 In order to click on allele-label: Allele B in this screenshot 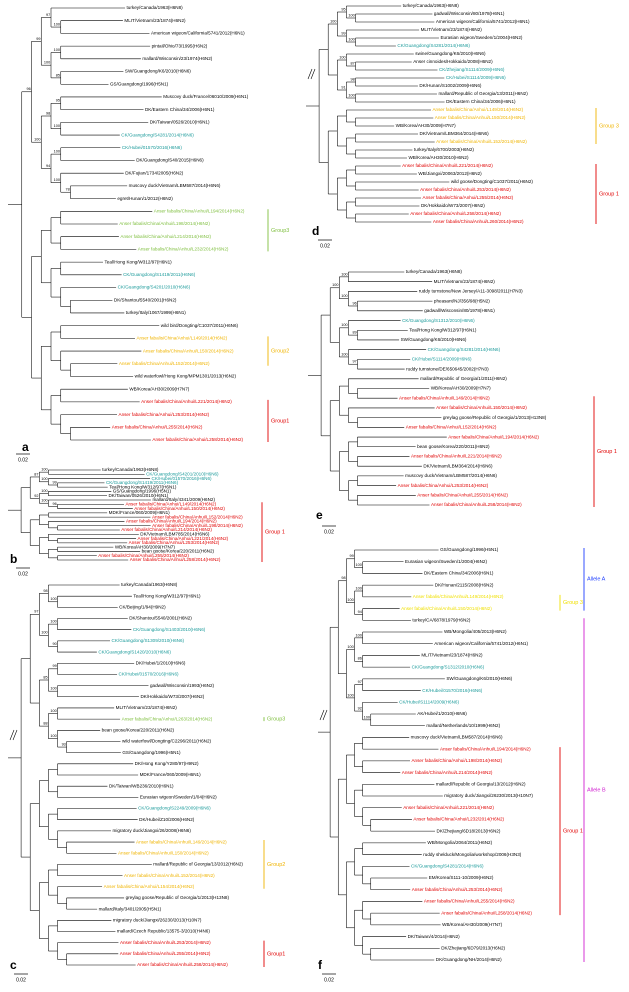, I will do `click(596, 791)`.